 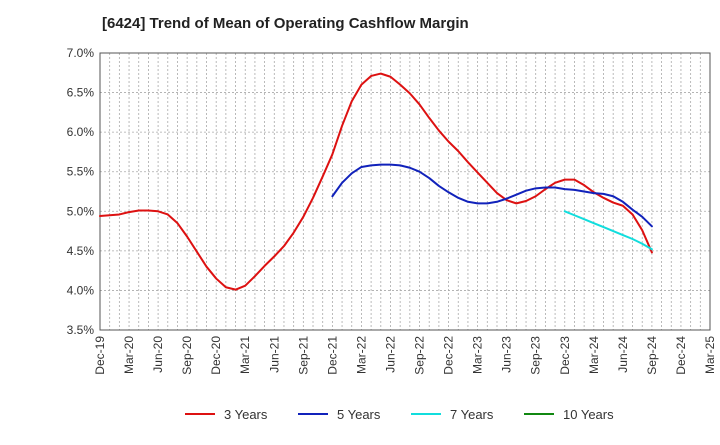 What do you see at coordinates (81, 93) in the screenshot?
I see `y-tick-label: 6.5%` at bounding box center [81, 93].